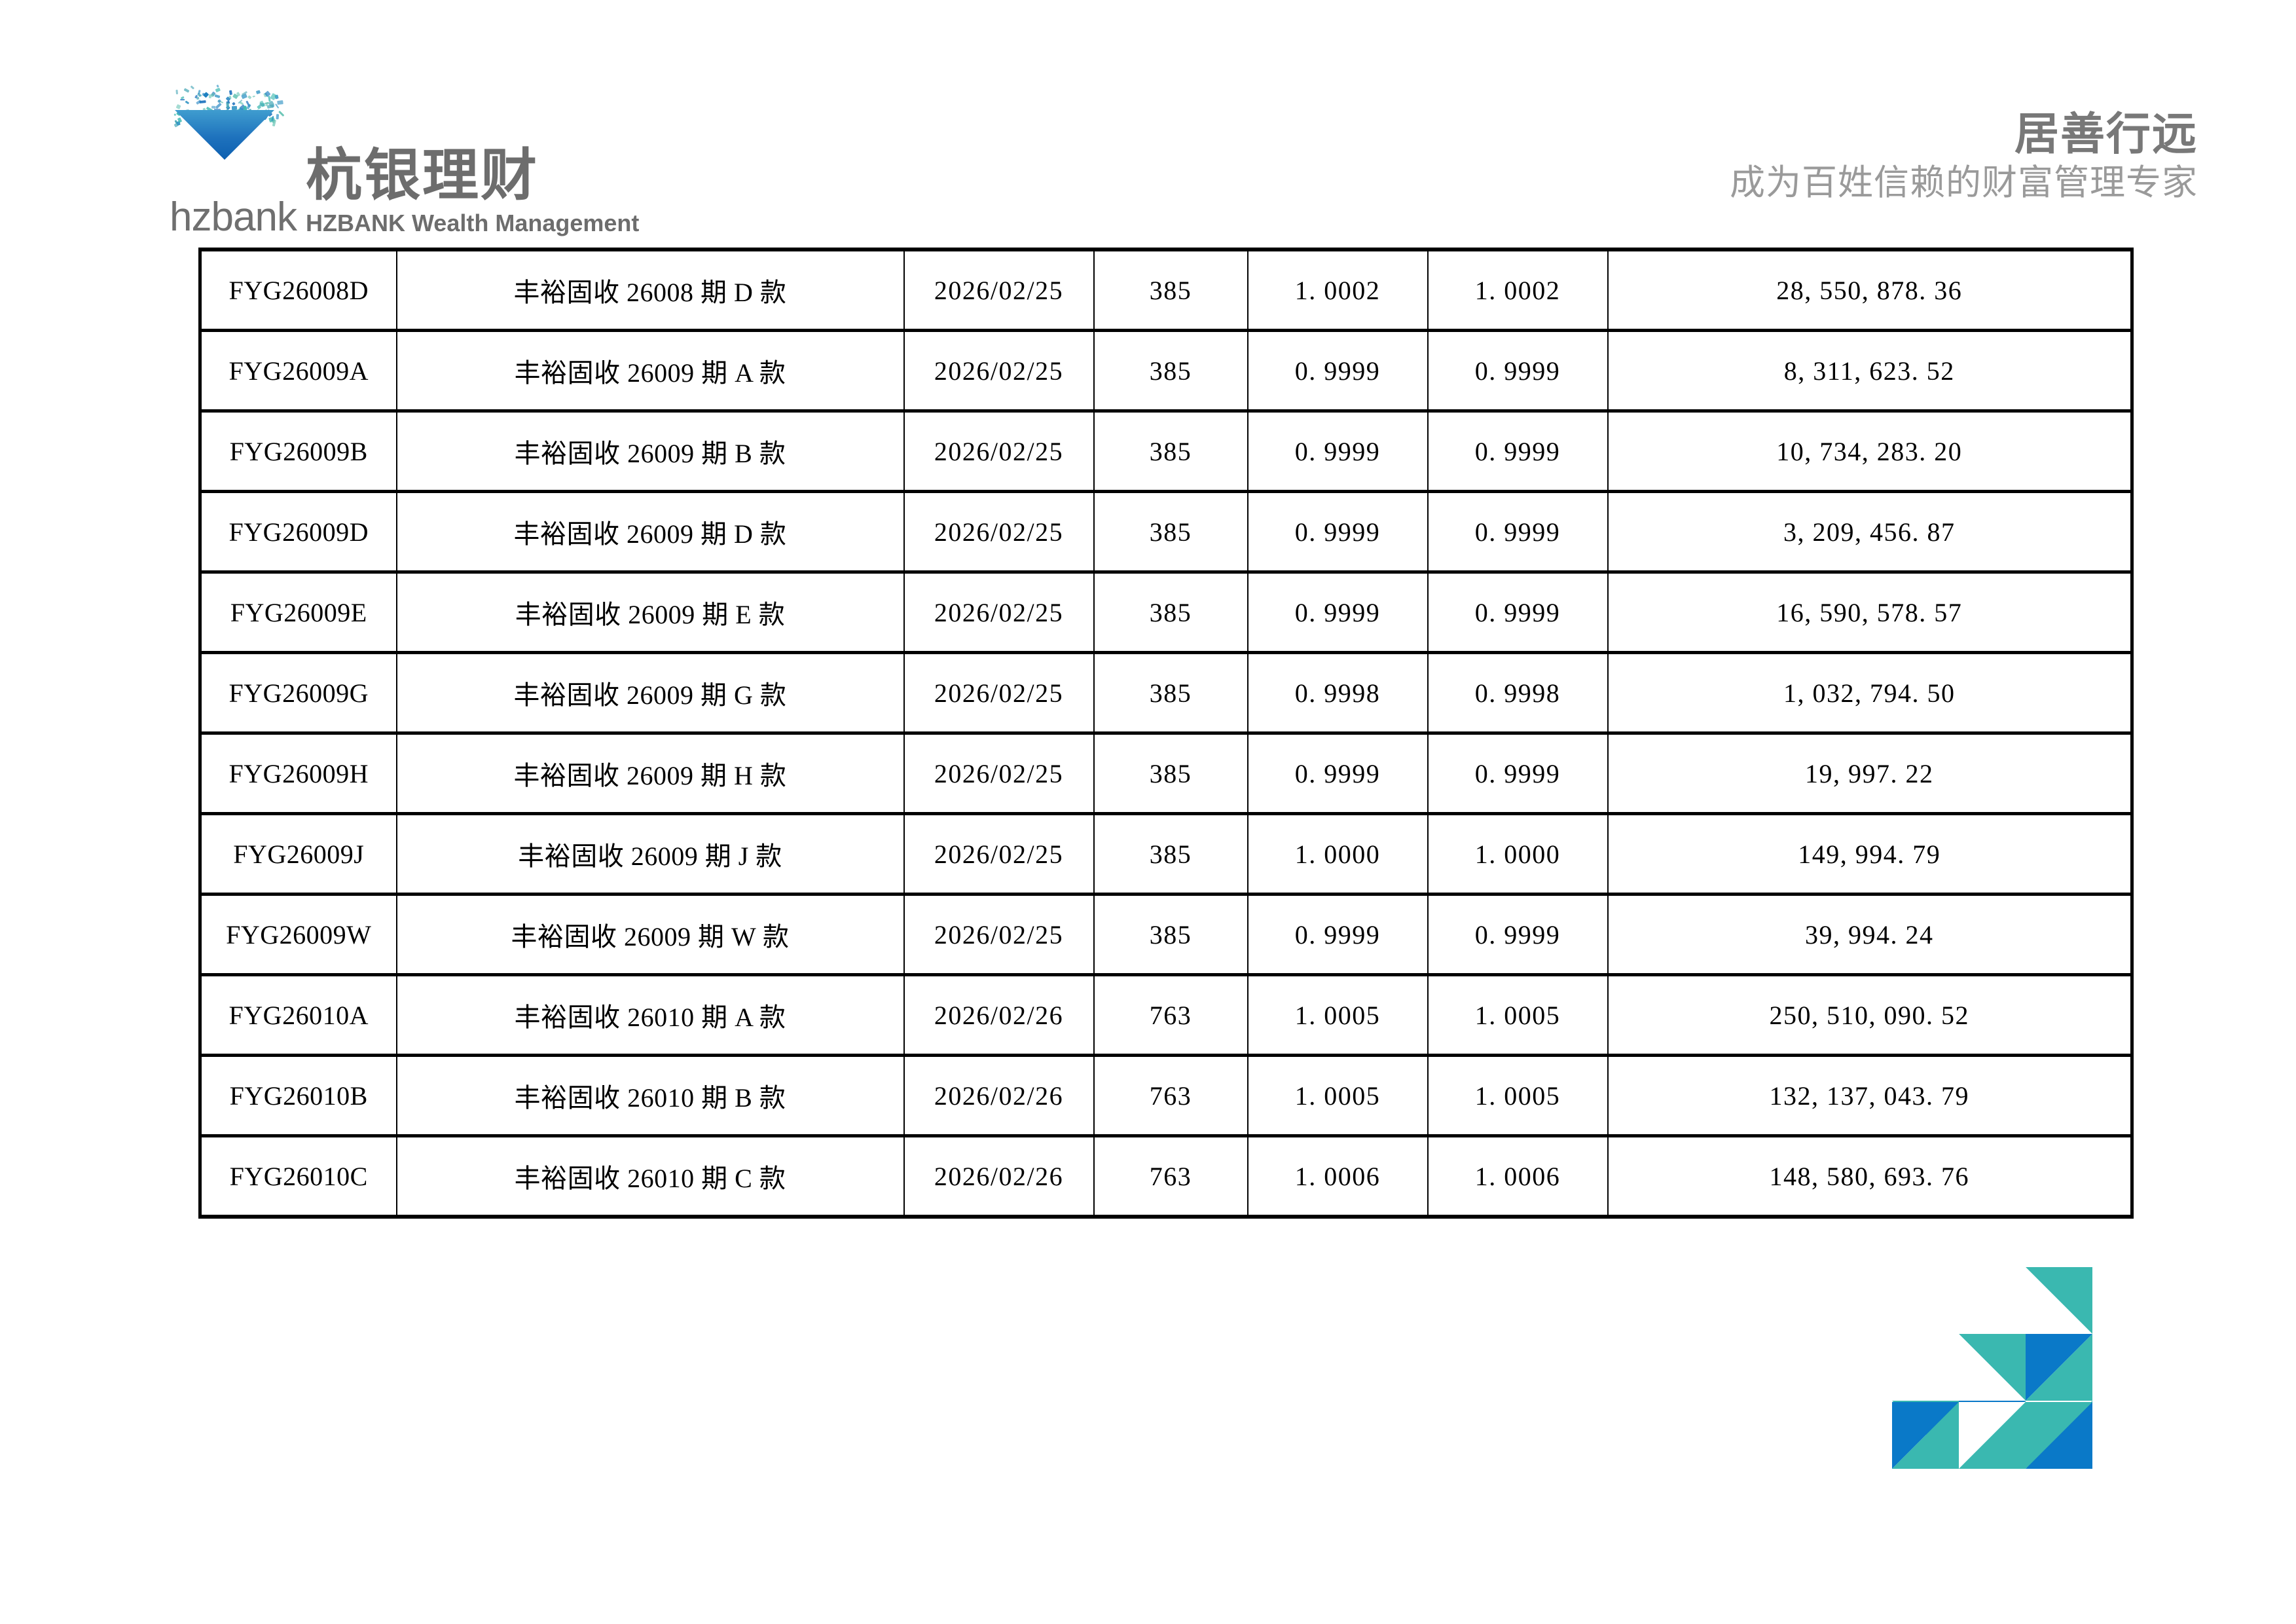 Image resolution: width=2296 pixels, height=1624 pixels. What do you see at coordinates (297, 532) in the screenshot?
I see `cell-product-code: FYG26009D` at bounding box center [297, 532].